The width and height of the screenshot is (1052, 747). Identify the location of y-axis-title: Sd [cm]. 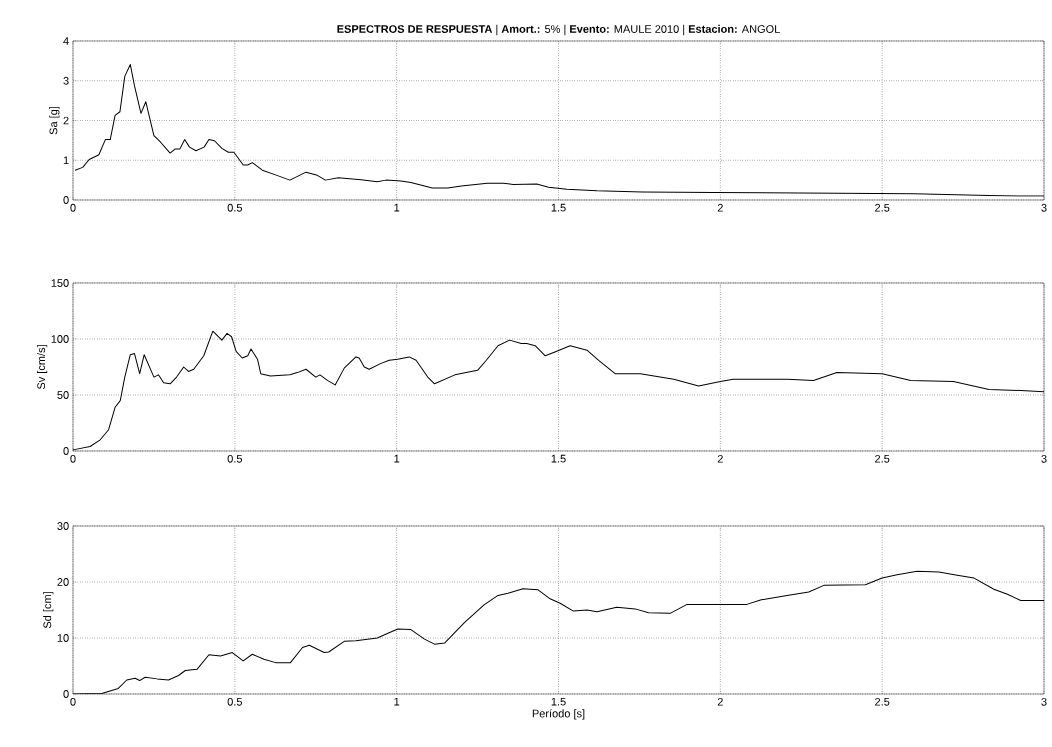
(48, 610).